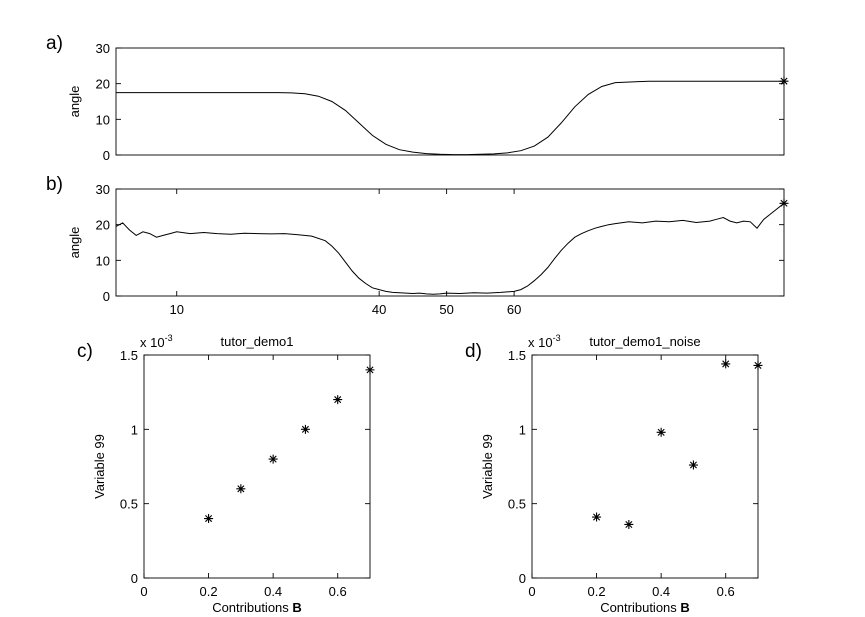 This screenshot has width=865, height=617. I want to click on chart-title: tutor_demo1_noise, so click(644, 341).